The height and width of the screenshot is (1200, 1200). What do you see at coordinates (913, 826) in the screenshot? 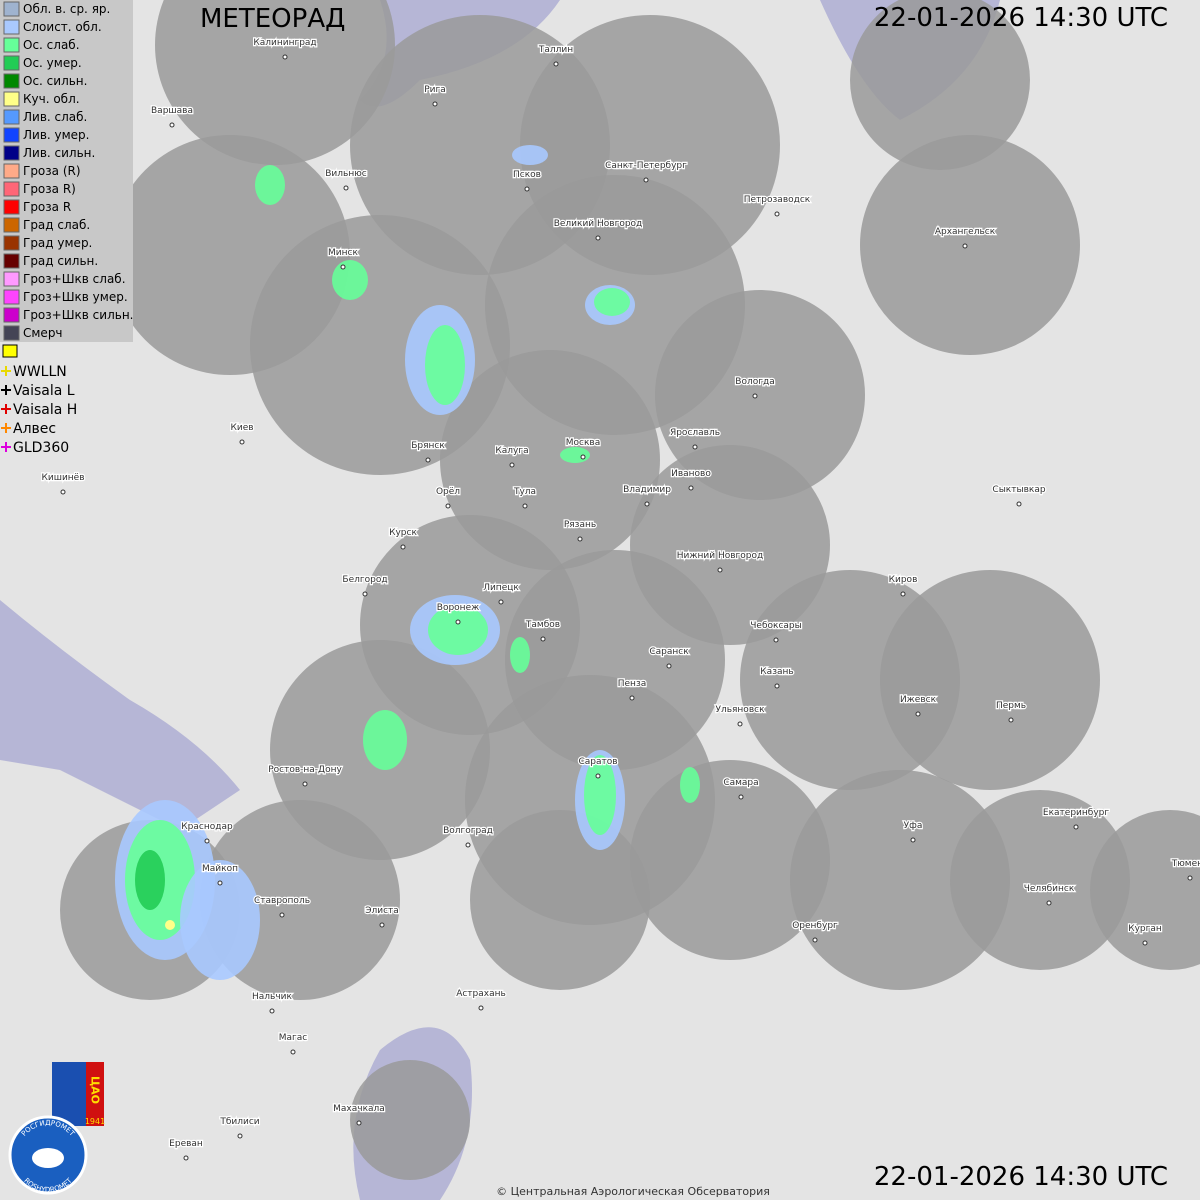
I see `city-label: Уфа` at bounding box center [913, 826].